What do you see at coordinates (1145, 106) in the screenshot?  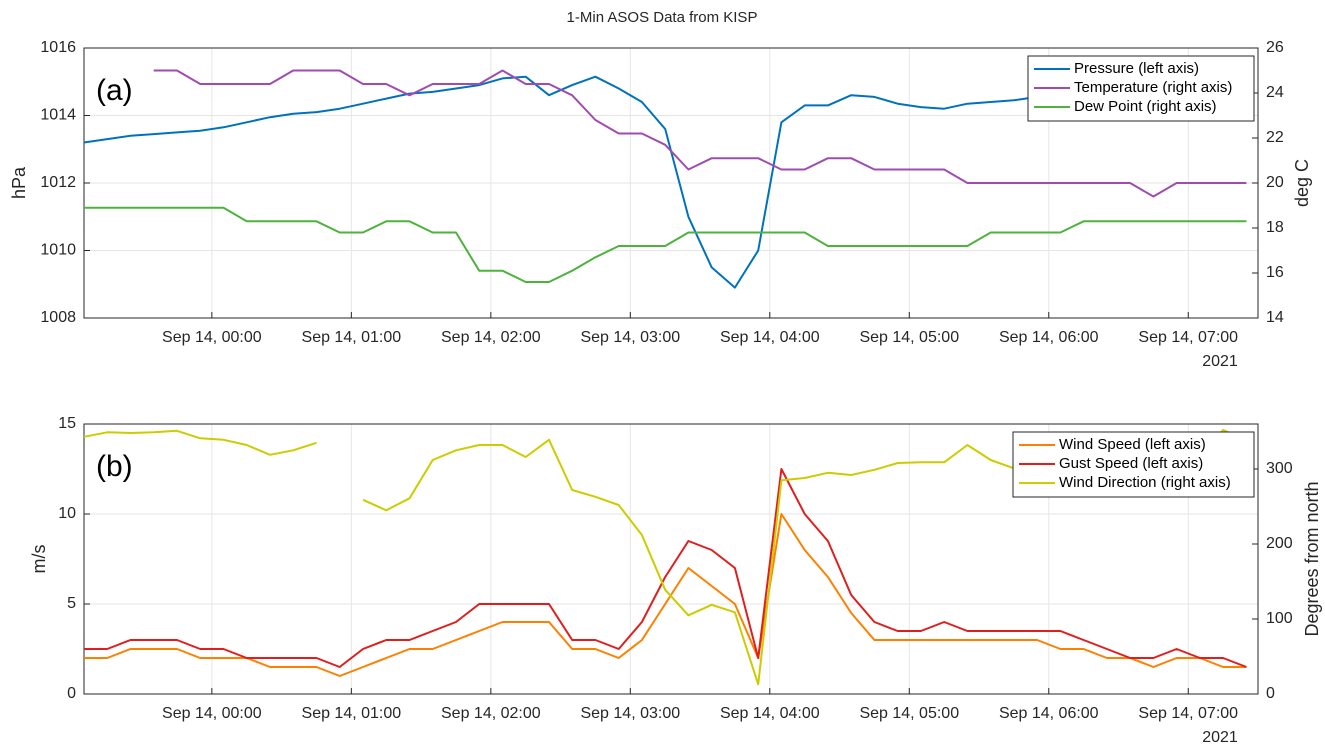 I see `legend-label: Dew Point (right axis)` at bounding box center [1145, 106].